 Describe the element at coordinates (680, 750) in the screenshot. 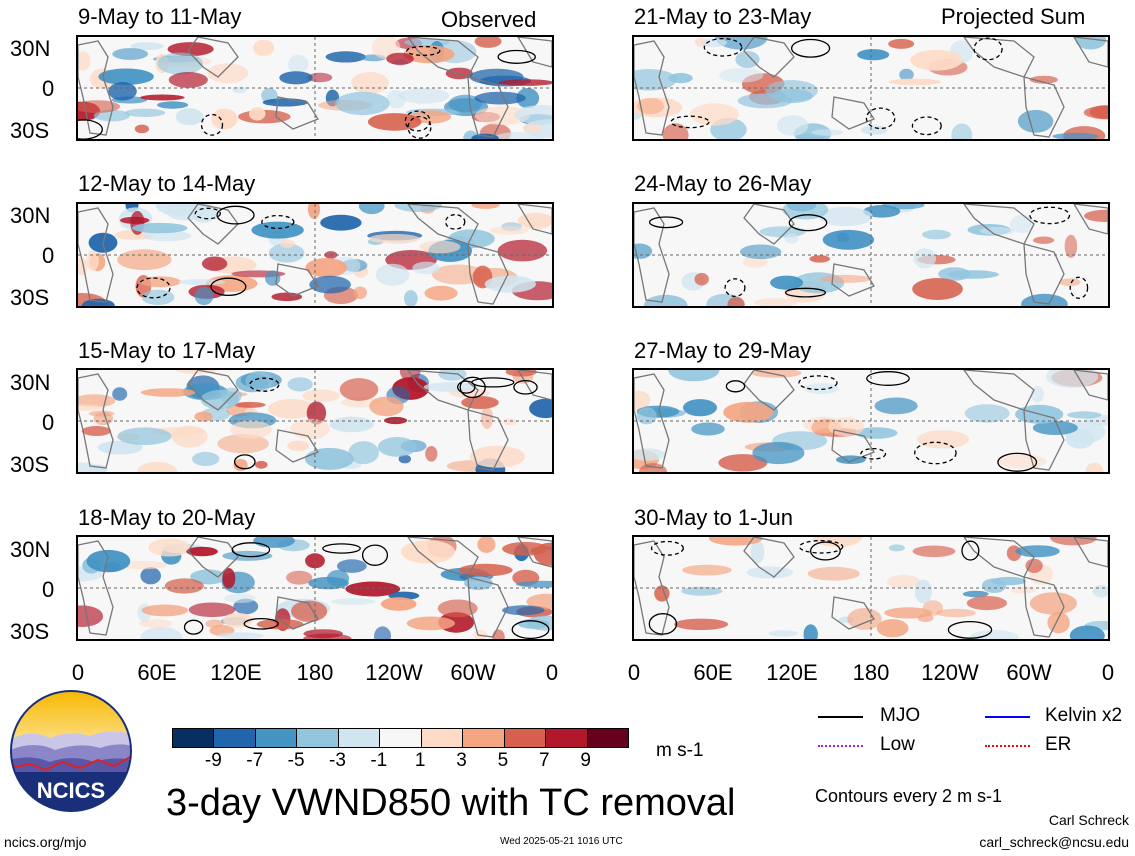

I see `colorbar-units: m s-1` at that location.